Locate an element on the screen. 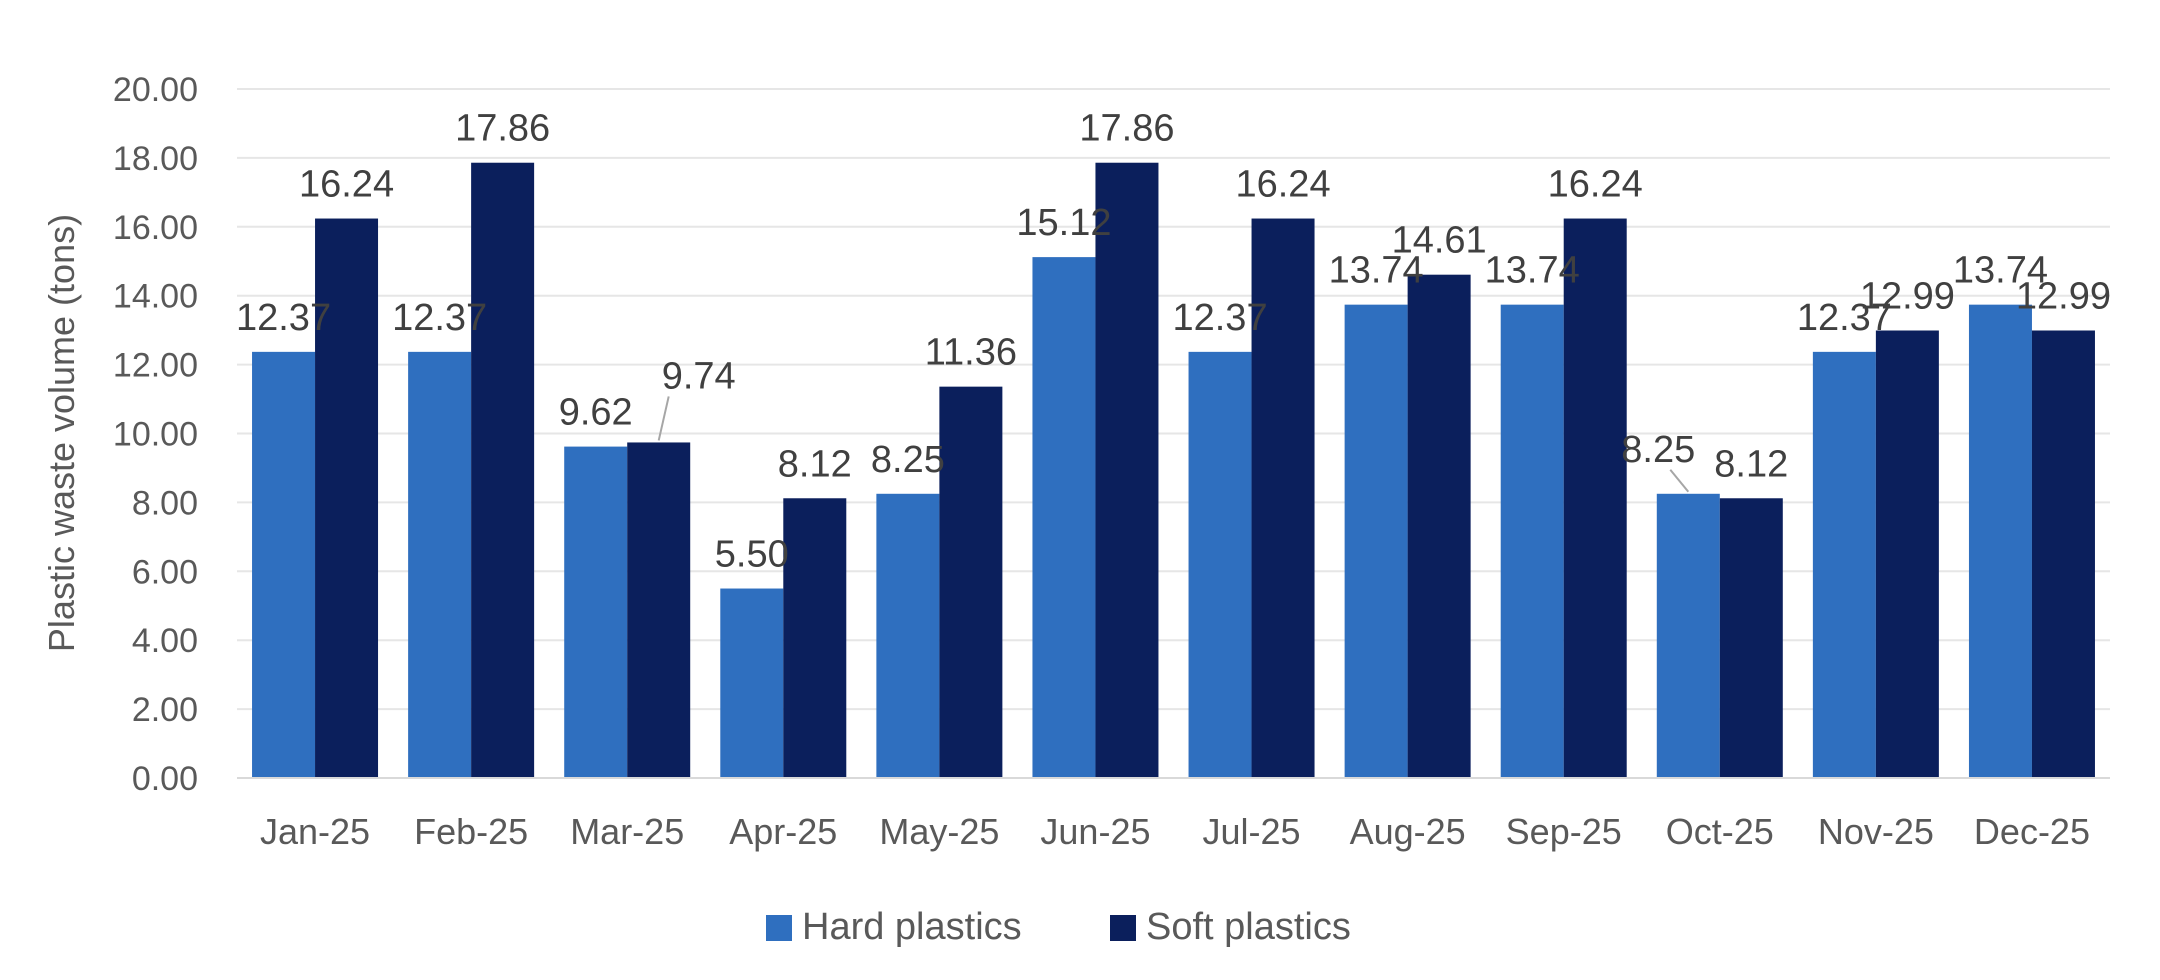 This screenshot has height=980, width=2160. legend-label: Hard plastics is located at coordinates (912, 927).